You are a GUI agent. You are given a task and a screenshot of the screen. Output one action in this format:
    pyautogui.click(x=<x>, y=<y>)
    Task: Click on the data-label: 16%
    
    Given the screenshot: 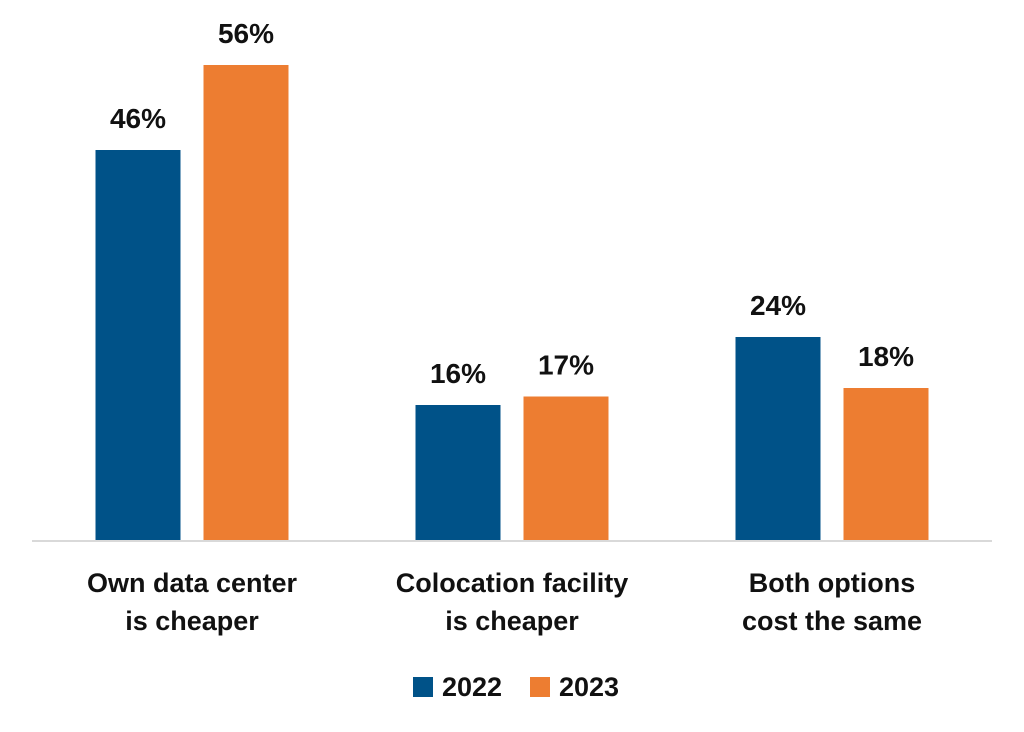 What is the action you would take?
    pyautogui.click(x=458, y=373)
    